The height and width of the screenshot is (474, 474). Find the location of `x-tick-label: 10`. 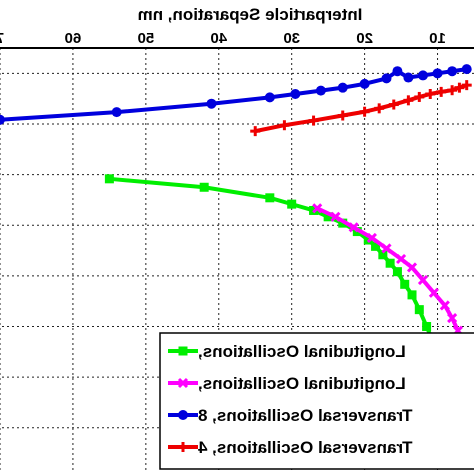

x-tick-label: 10 is located at coordinates (437, 38).